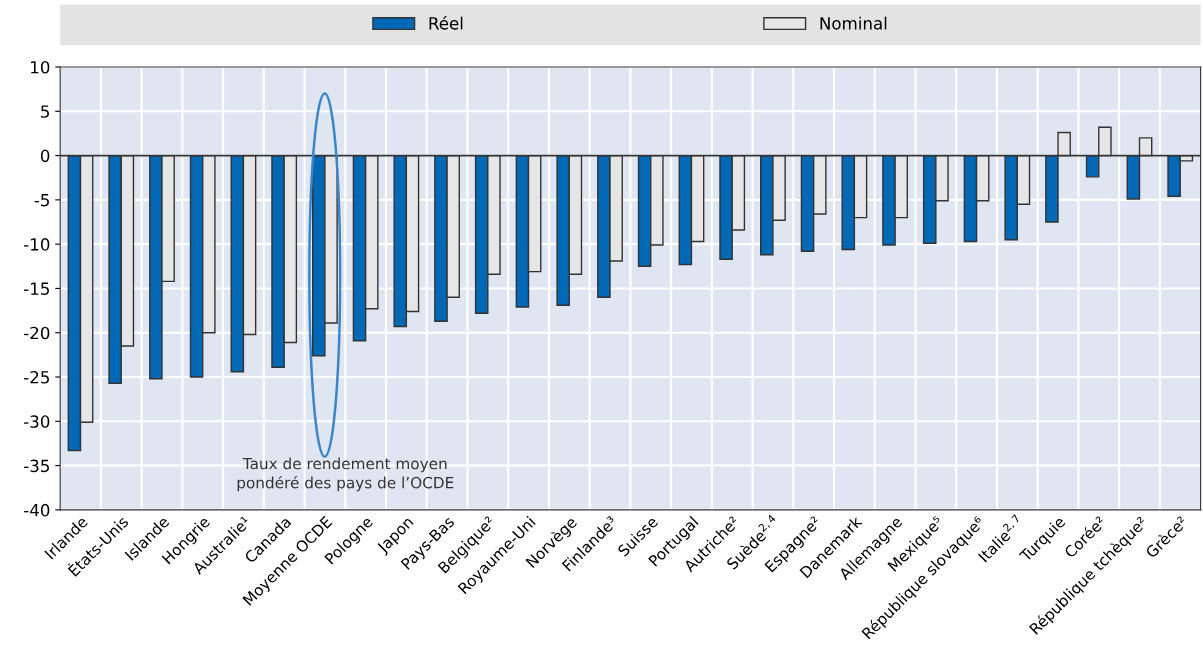  Describe the element at coordinates (446, 23) in the screenshot. I see `legend-label: Réel` at that location.